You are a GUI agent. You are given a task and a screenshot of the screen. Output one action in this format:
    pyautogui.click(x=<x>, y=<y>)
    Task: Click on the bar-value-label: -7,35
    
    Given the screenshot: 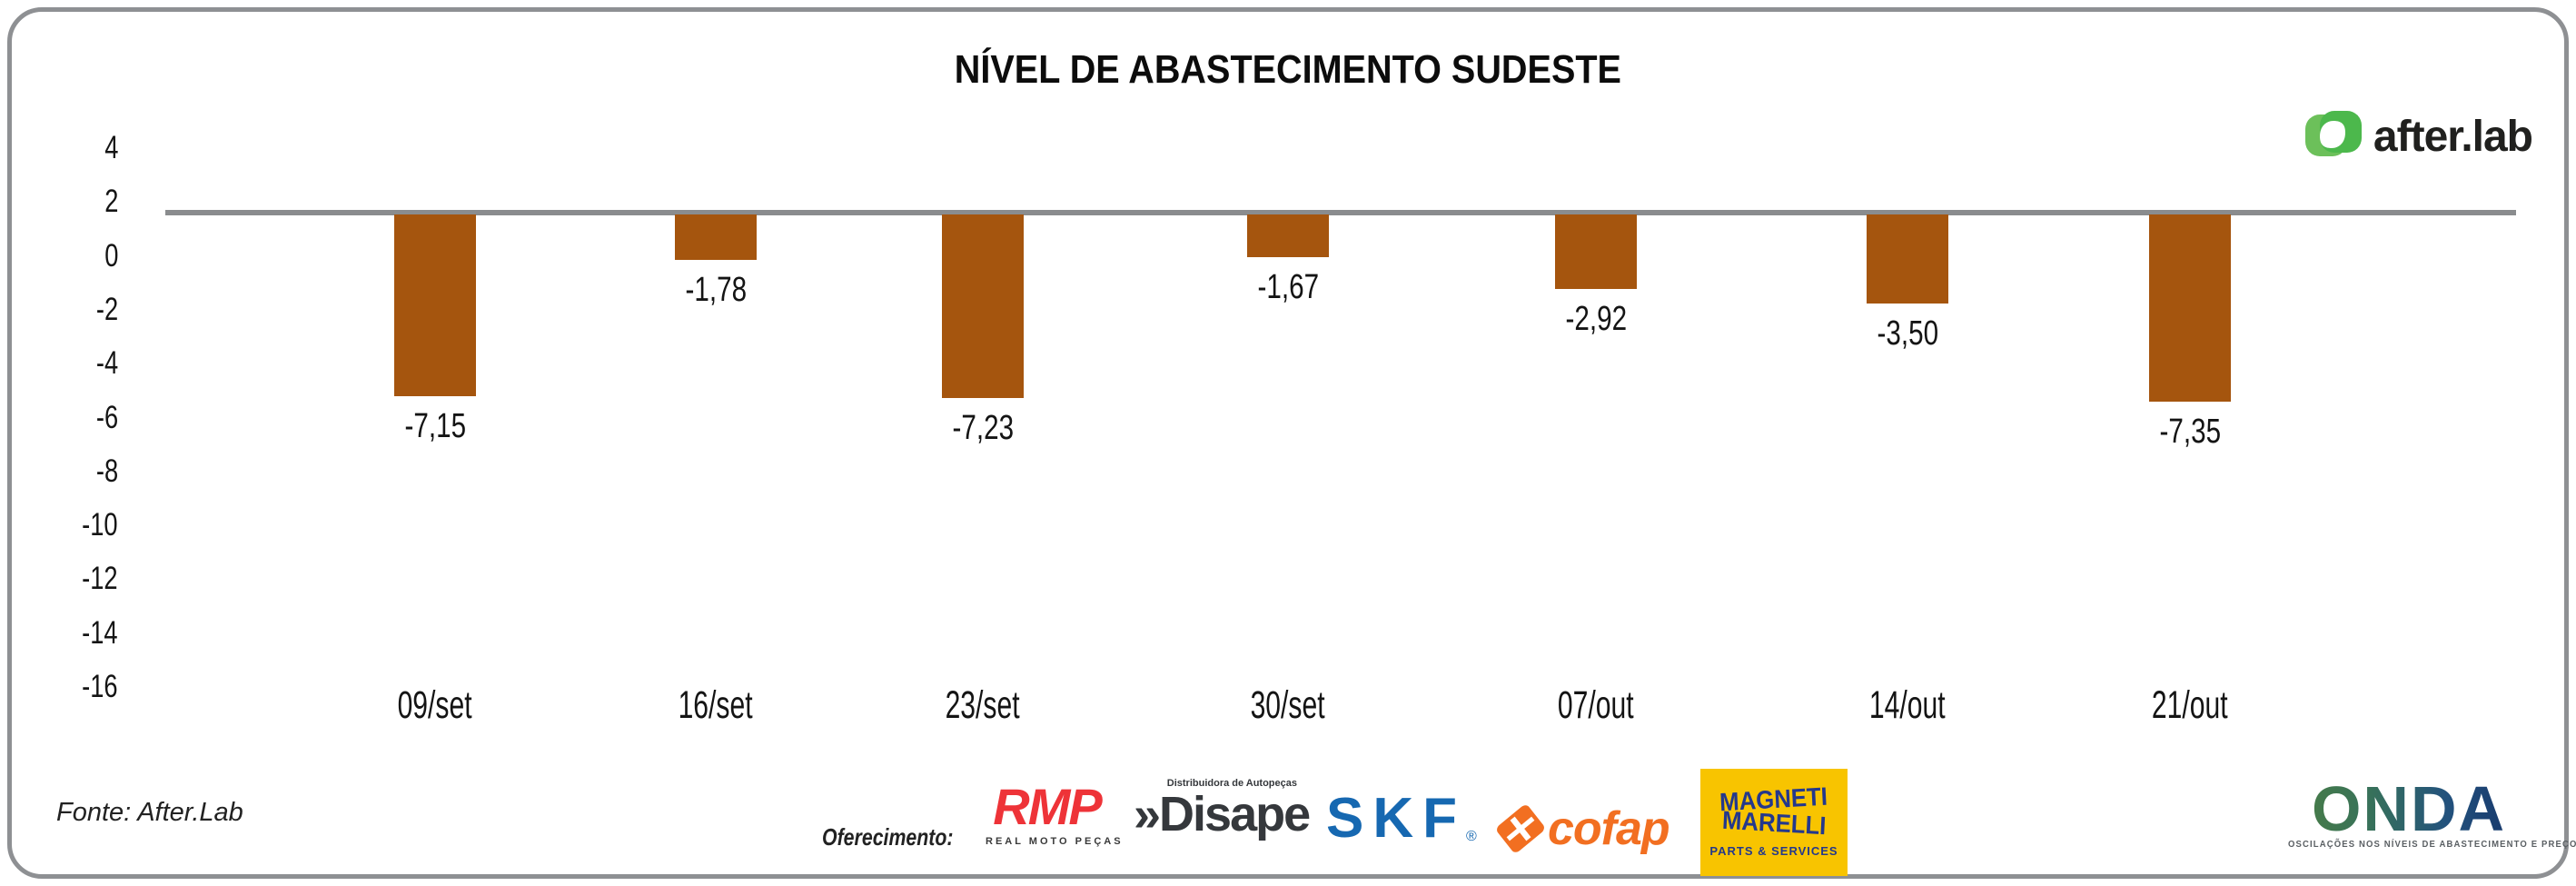 What is the action you would take?
    pyautogui.click(x=2190, y=432)
    